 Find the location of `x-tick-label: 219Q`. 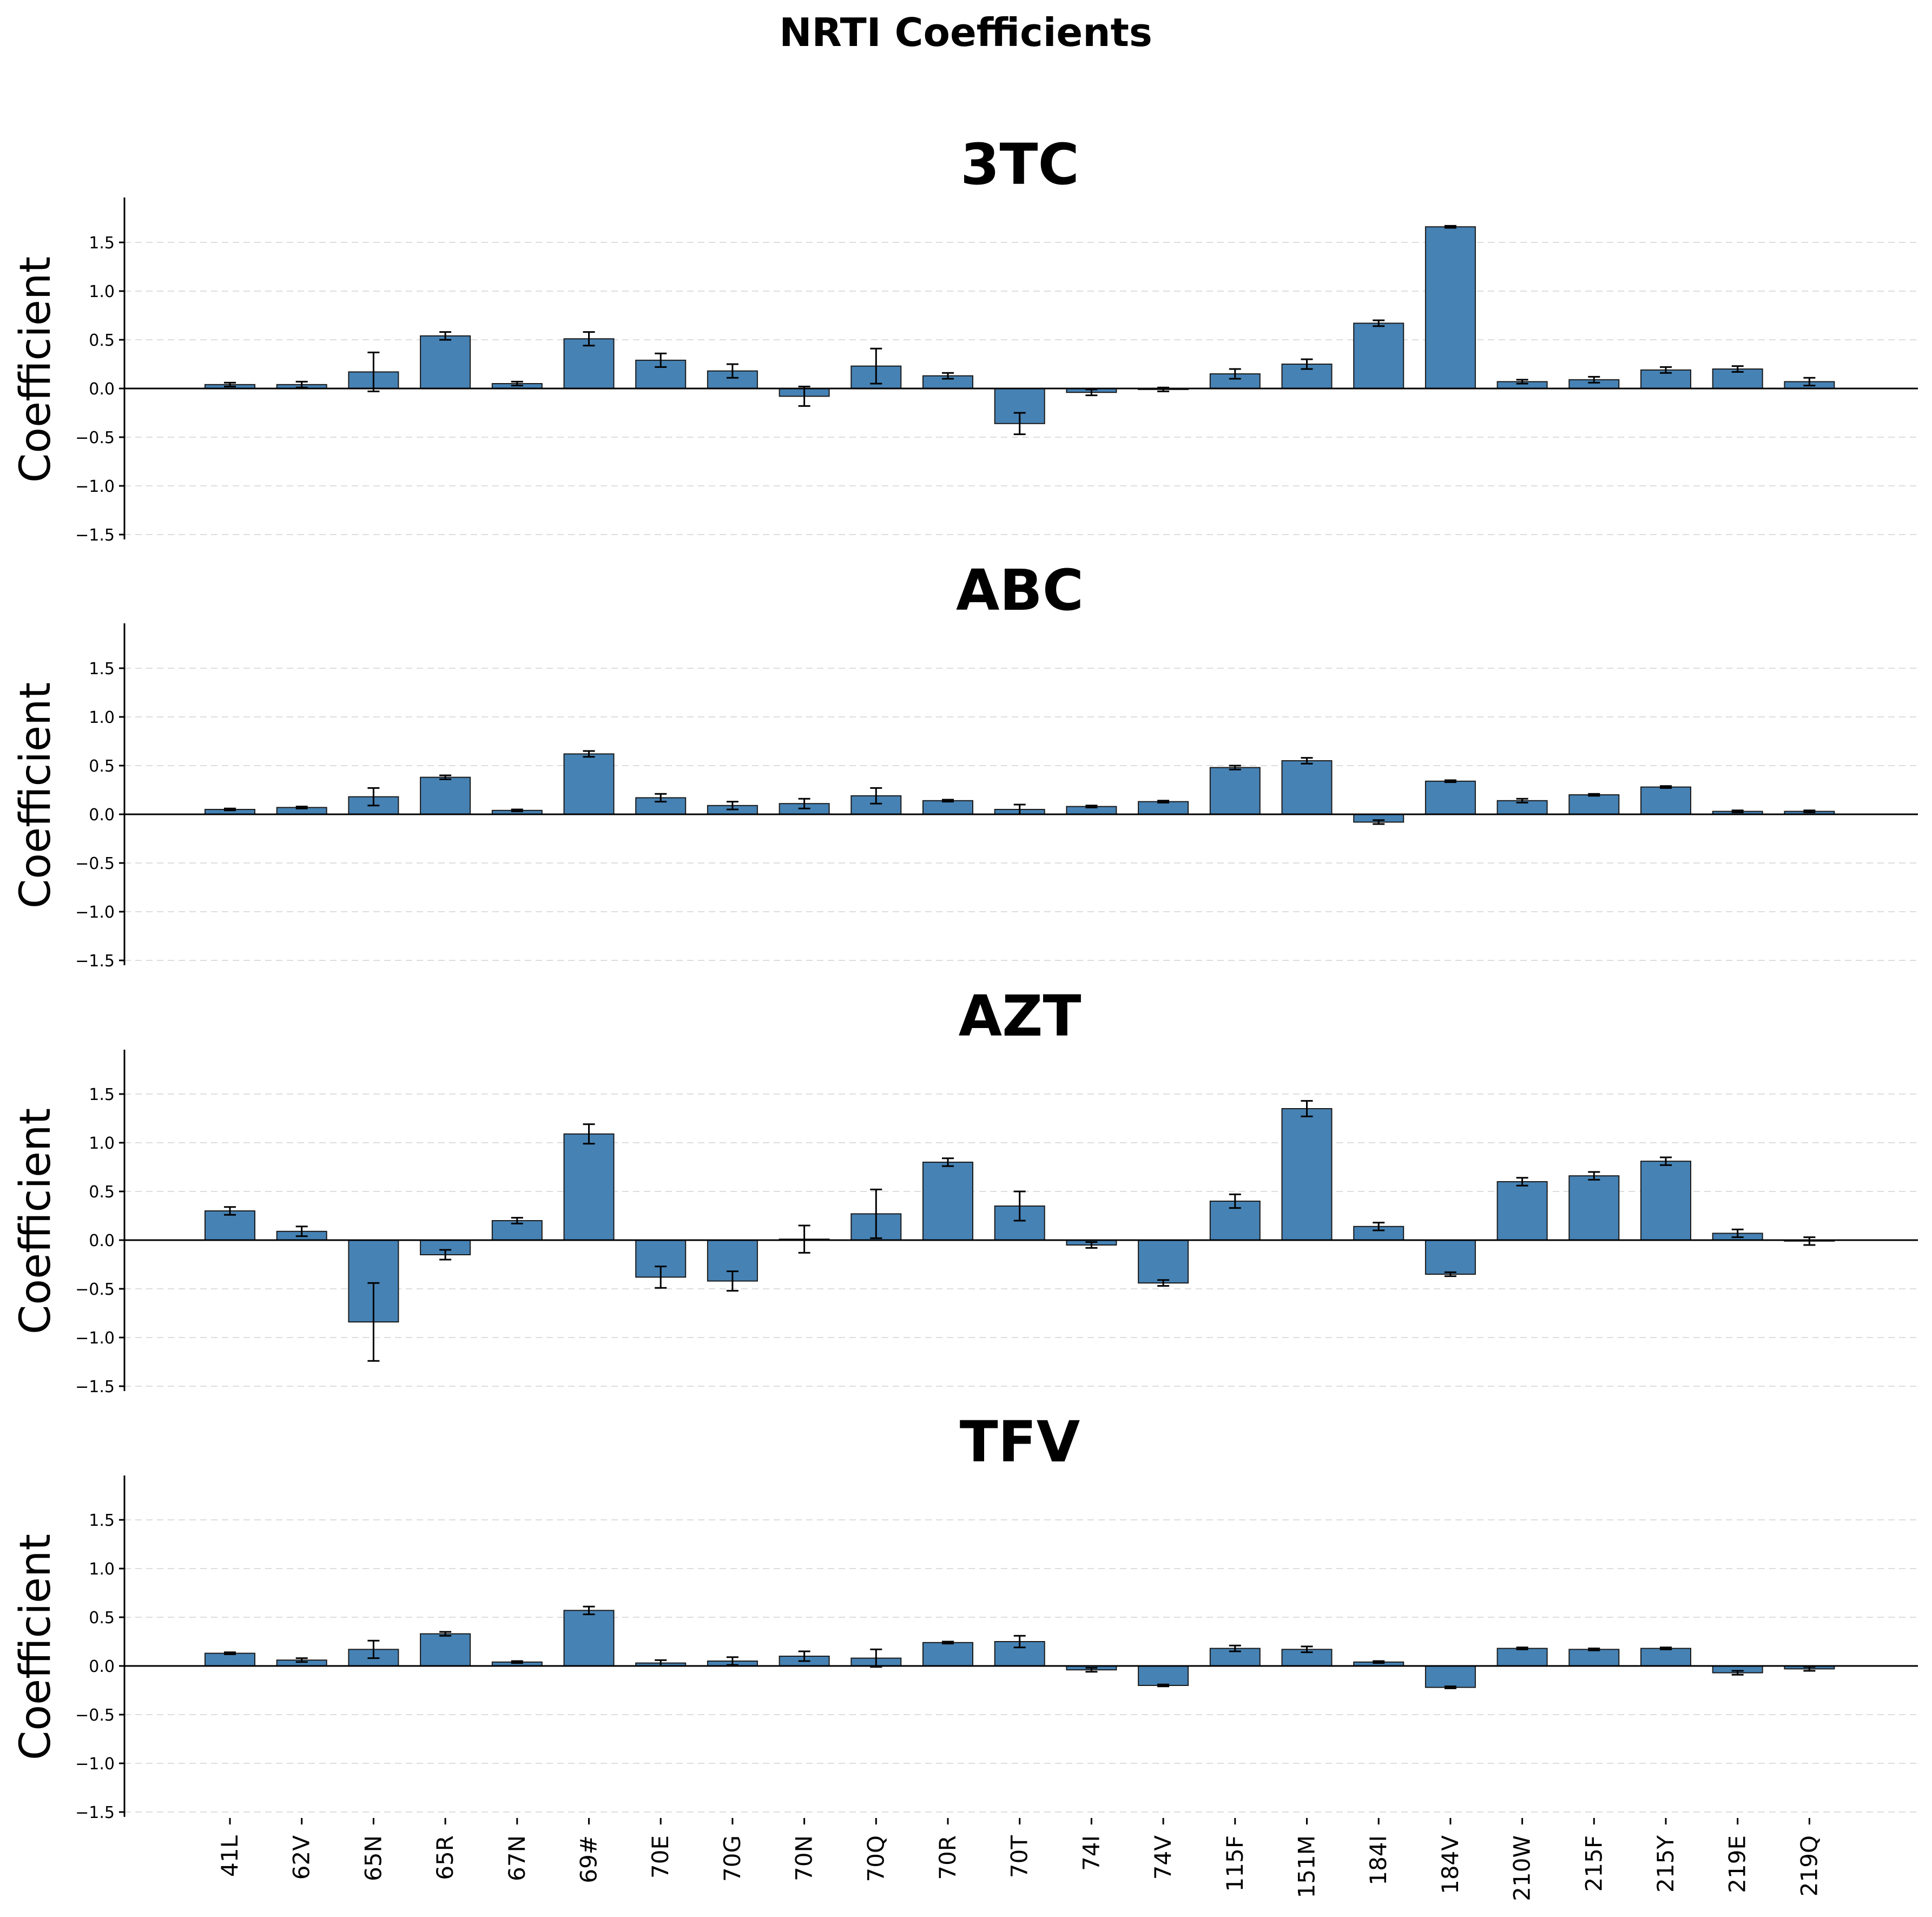

x-tick-label: 219Q is located at coordinates (1809, 1865).